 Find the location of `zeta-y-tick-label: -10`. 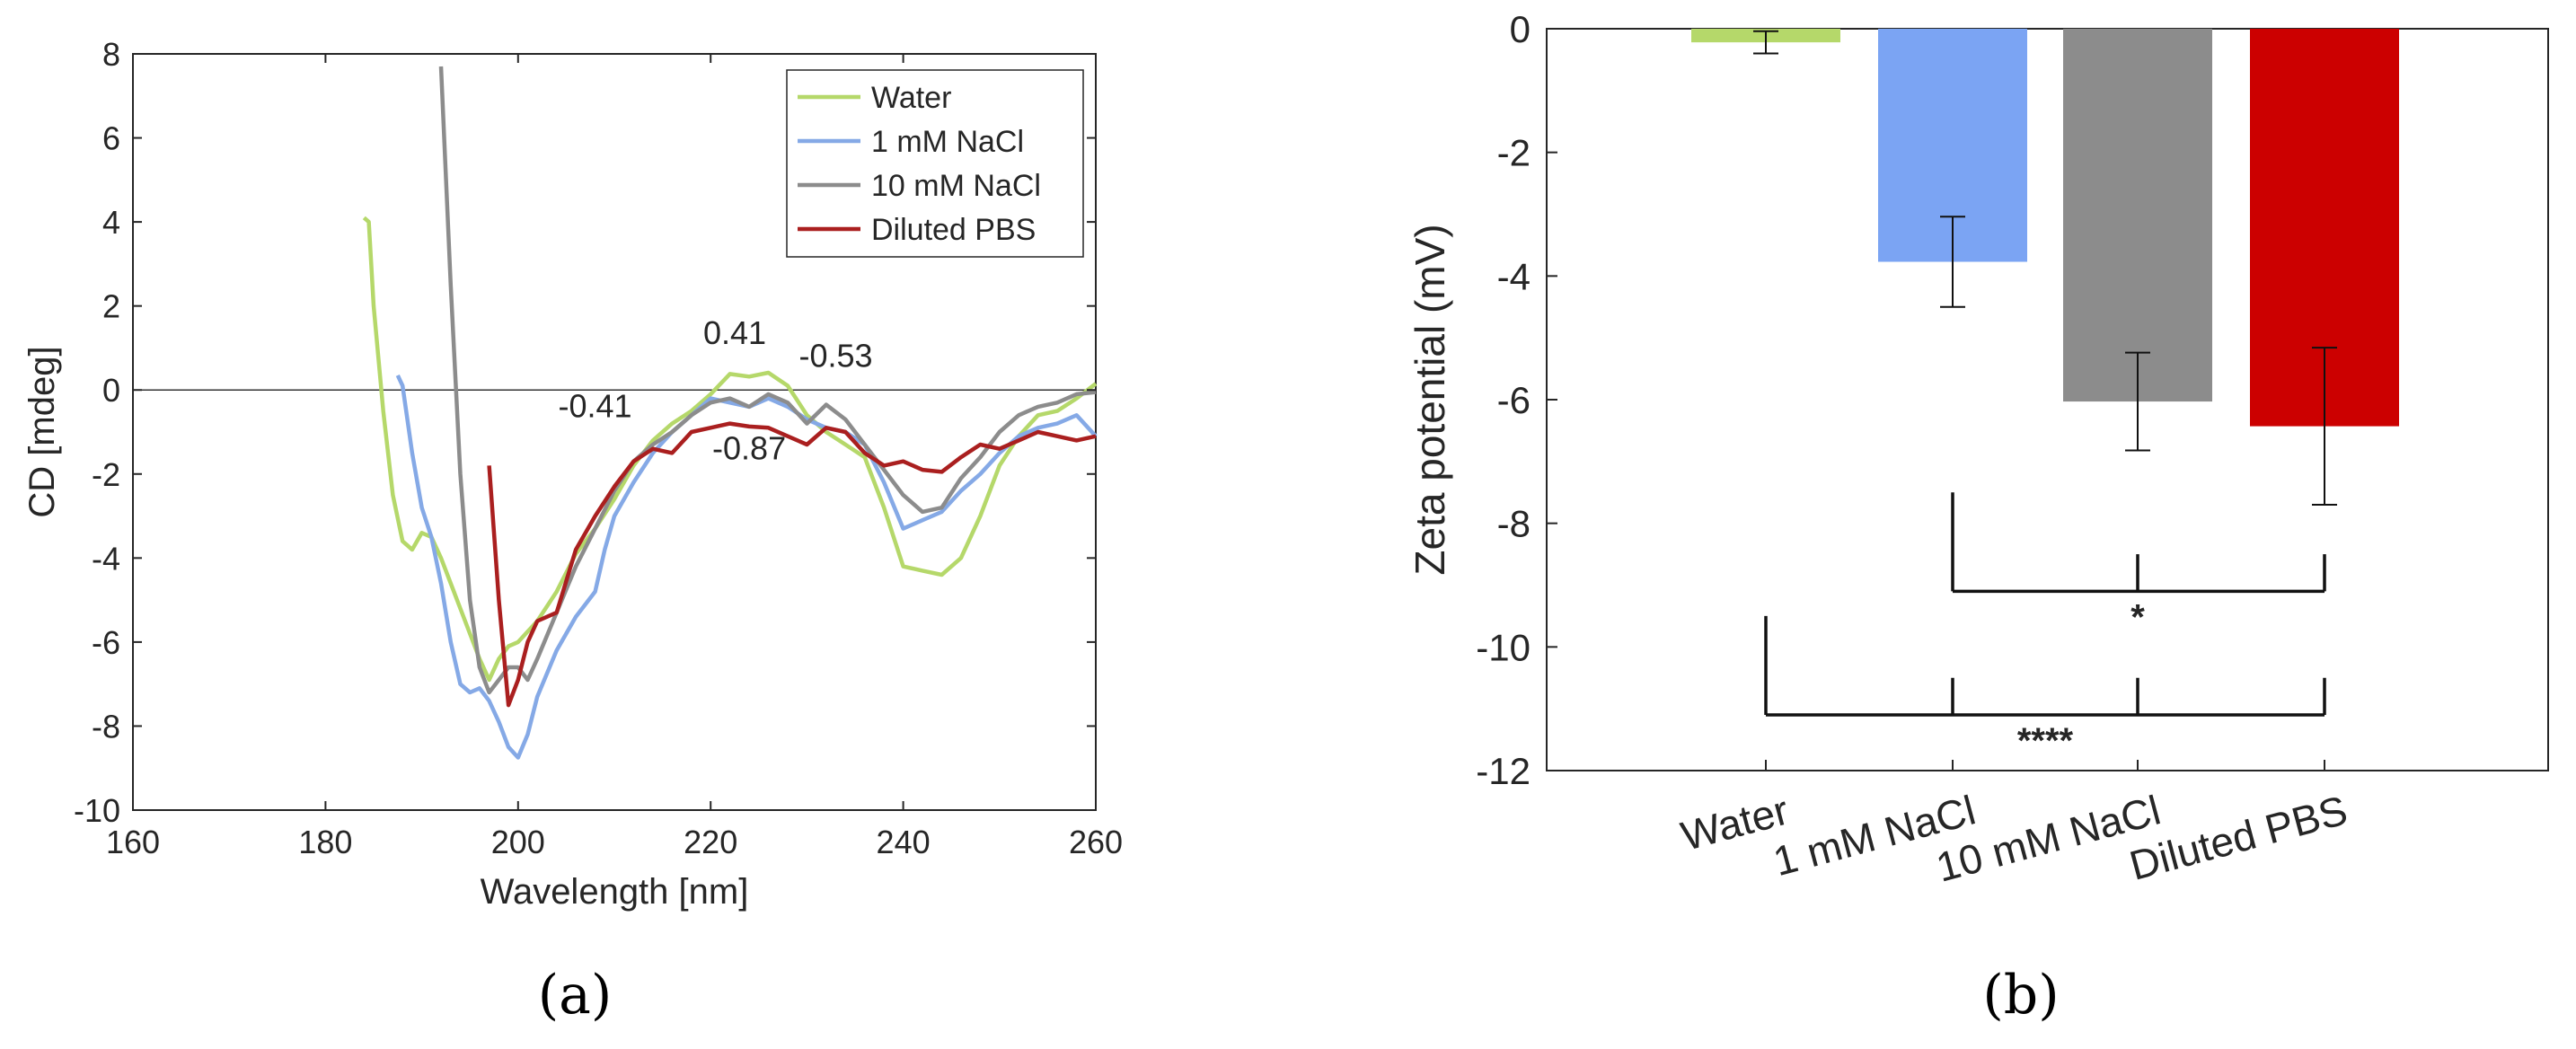

zeta-y-tick-label: -10 is located at coordinates (1503, 647).